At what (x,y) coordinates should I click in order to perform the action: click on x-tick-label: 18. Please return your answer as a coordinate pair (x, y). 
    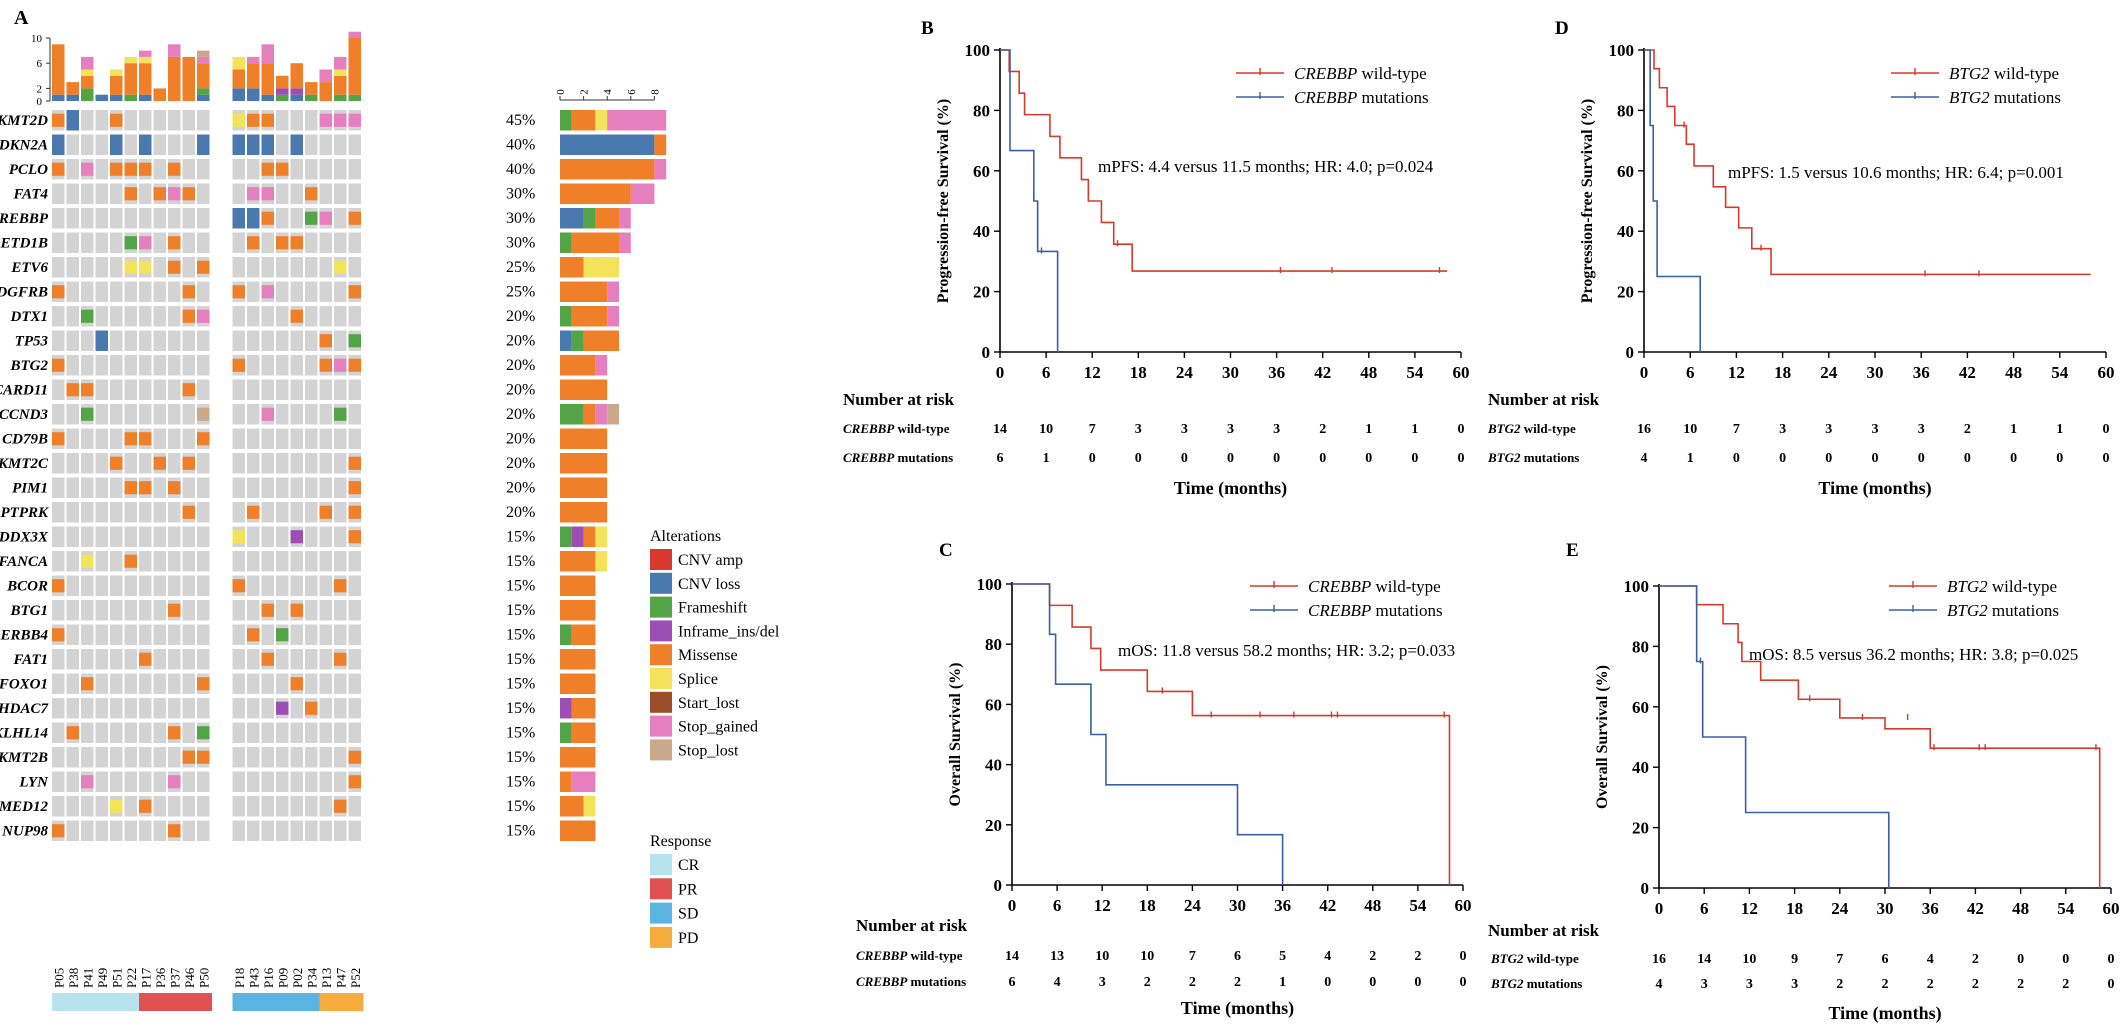
    Looking at the image, I should click on (1147, 905).